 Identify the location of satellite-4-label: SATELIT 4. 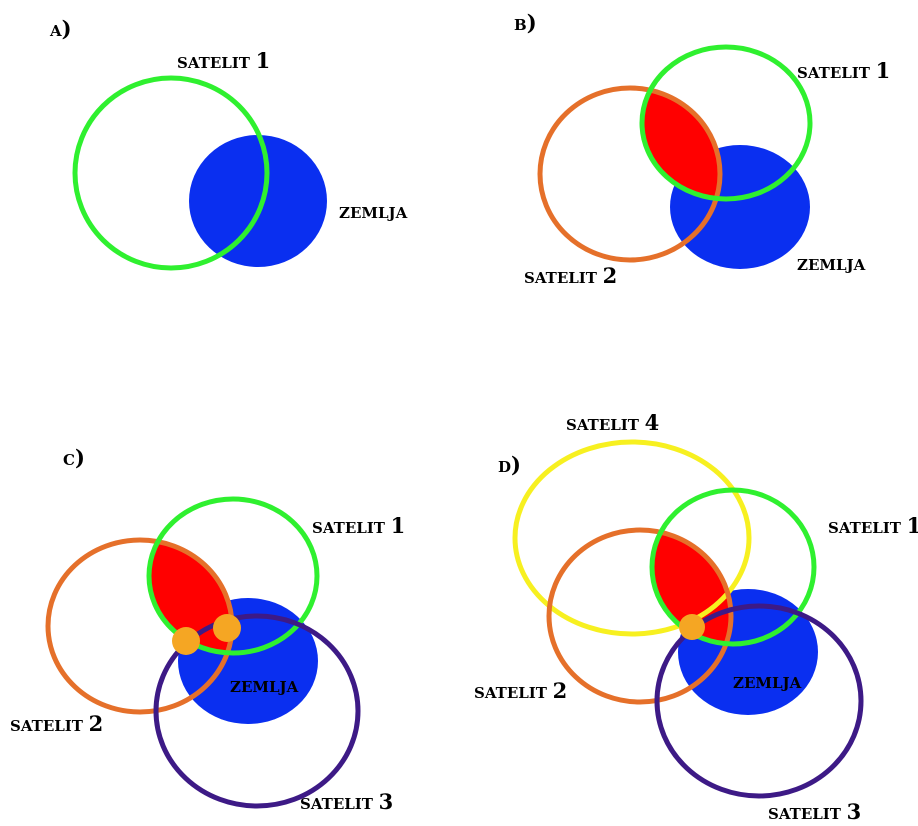
(612, 422).